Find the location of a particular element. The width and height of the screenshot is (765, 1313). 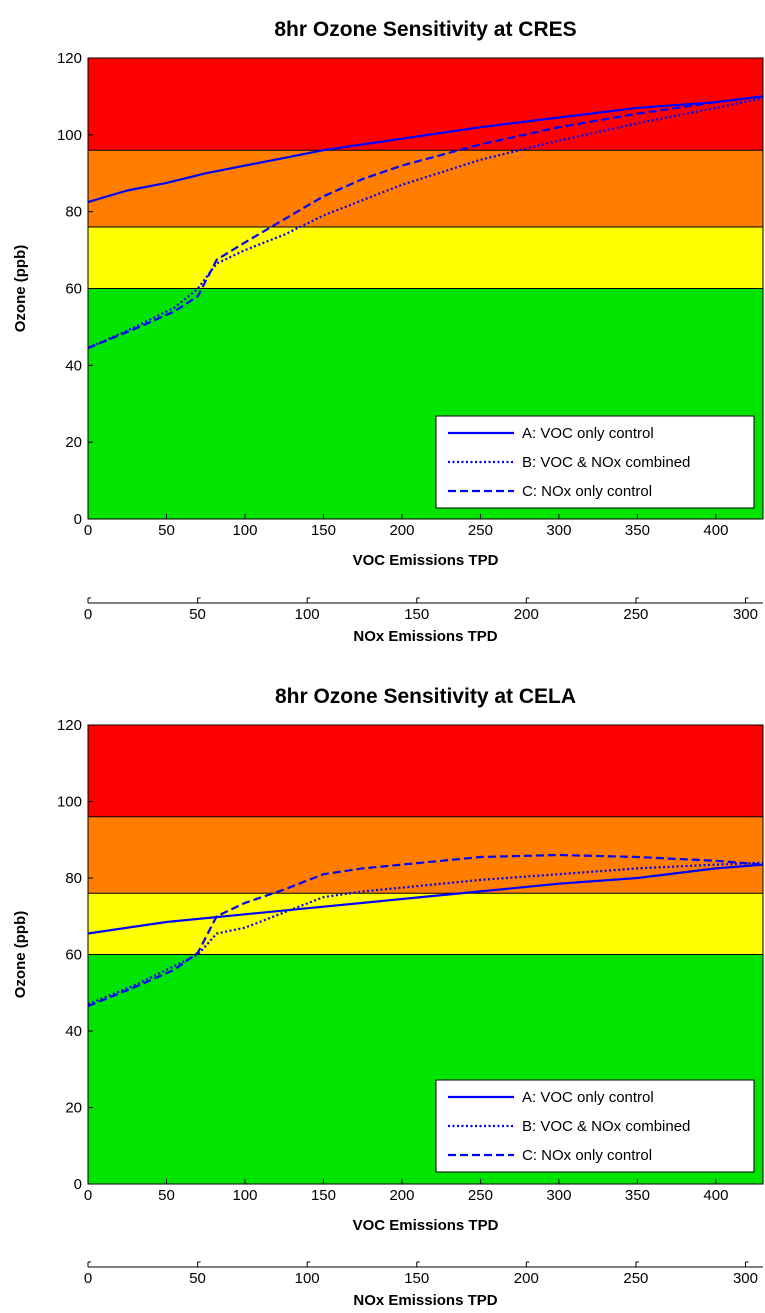

chart-title: 8hr Ozone Sensitivity at CRES is located at coordinates (425, 29).